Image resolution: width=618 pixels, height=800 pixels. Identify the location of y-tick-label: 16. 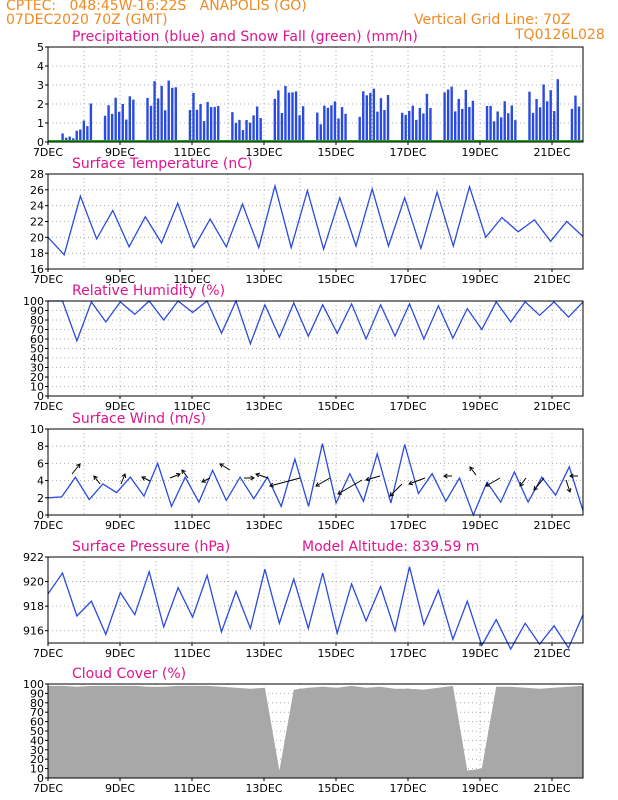
(37, 269).